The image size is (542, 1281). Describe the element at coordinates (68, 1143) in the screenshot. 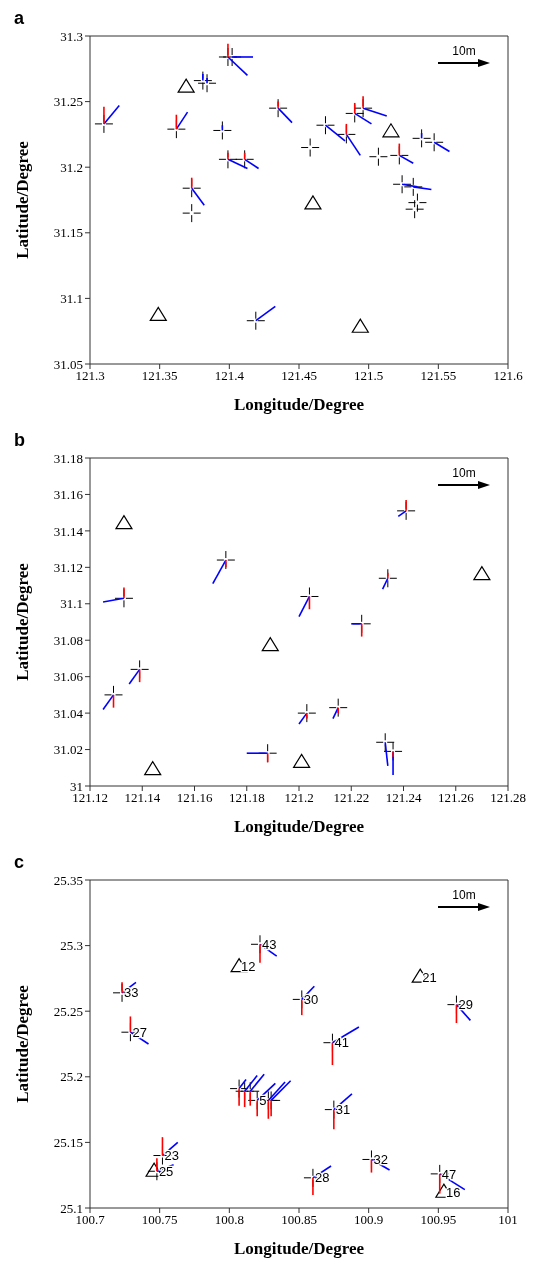

I see `y-tick-label: 25.15` at that location.